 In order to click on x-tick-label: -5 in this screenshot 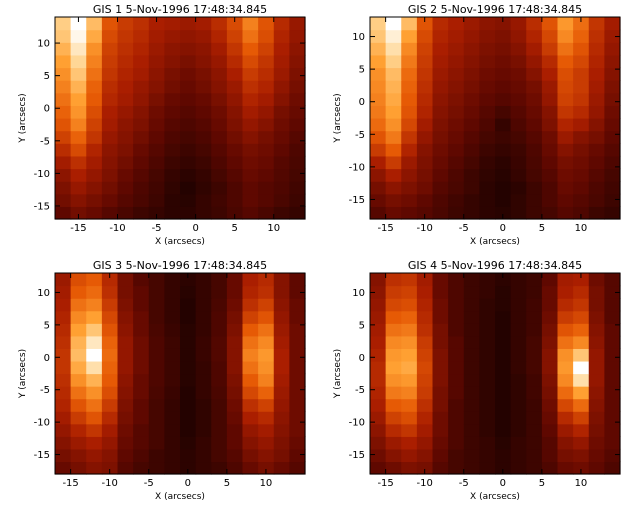, I will do `click(157, 228)`.